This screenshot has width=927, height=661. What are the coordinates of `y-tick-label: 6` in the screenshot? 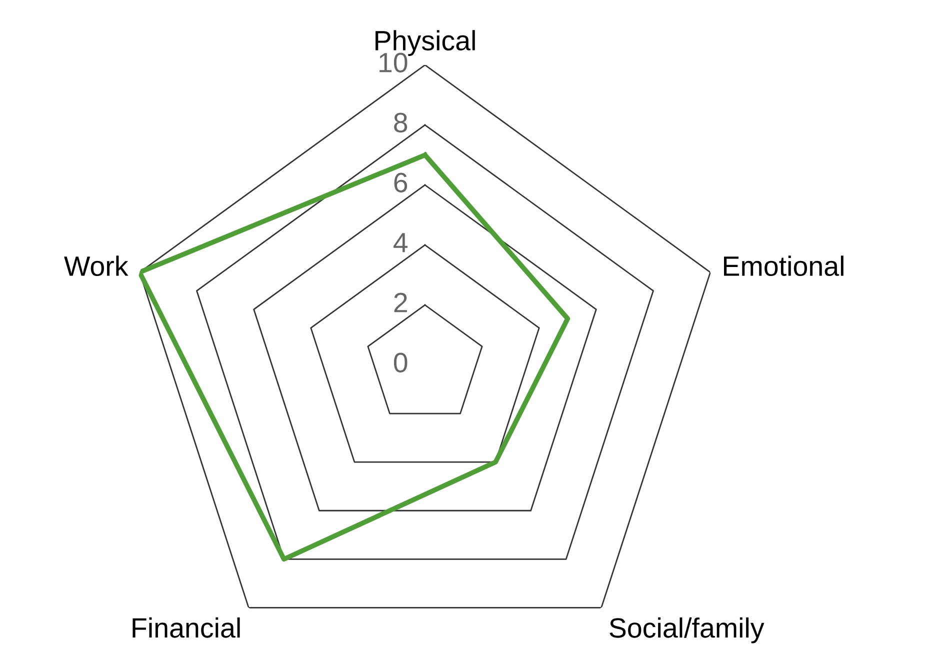 It's located at (401, 182).